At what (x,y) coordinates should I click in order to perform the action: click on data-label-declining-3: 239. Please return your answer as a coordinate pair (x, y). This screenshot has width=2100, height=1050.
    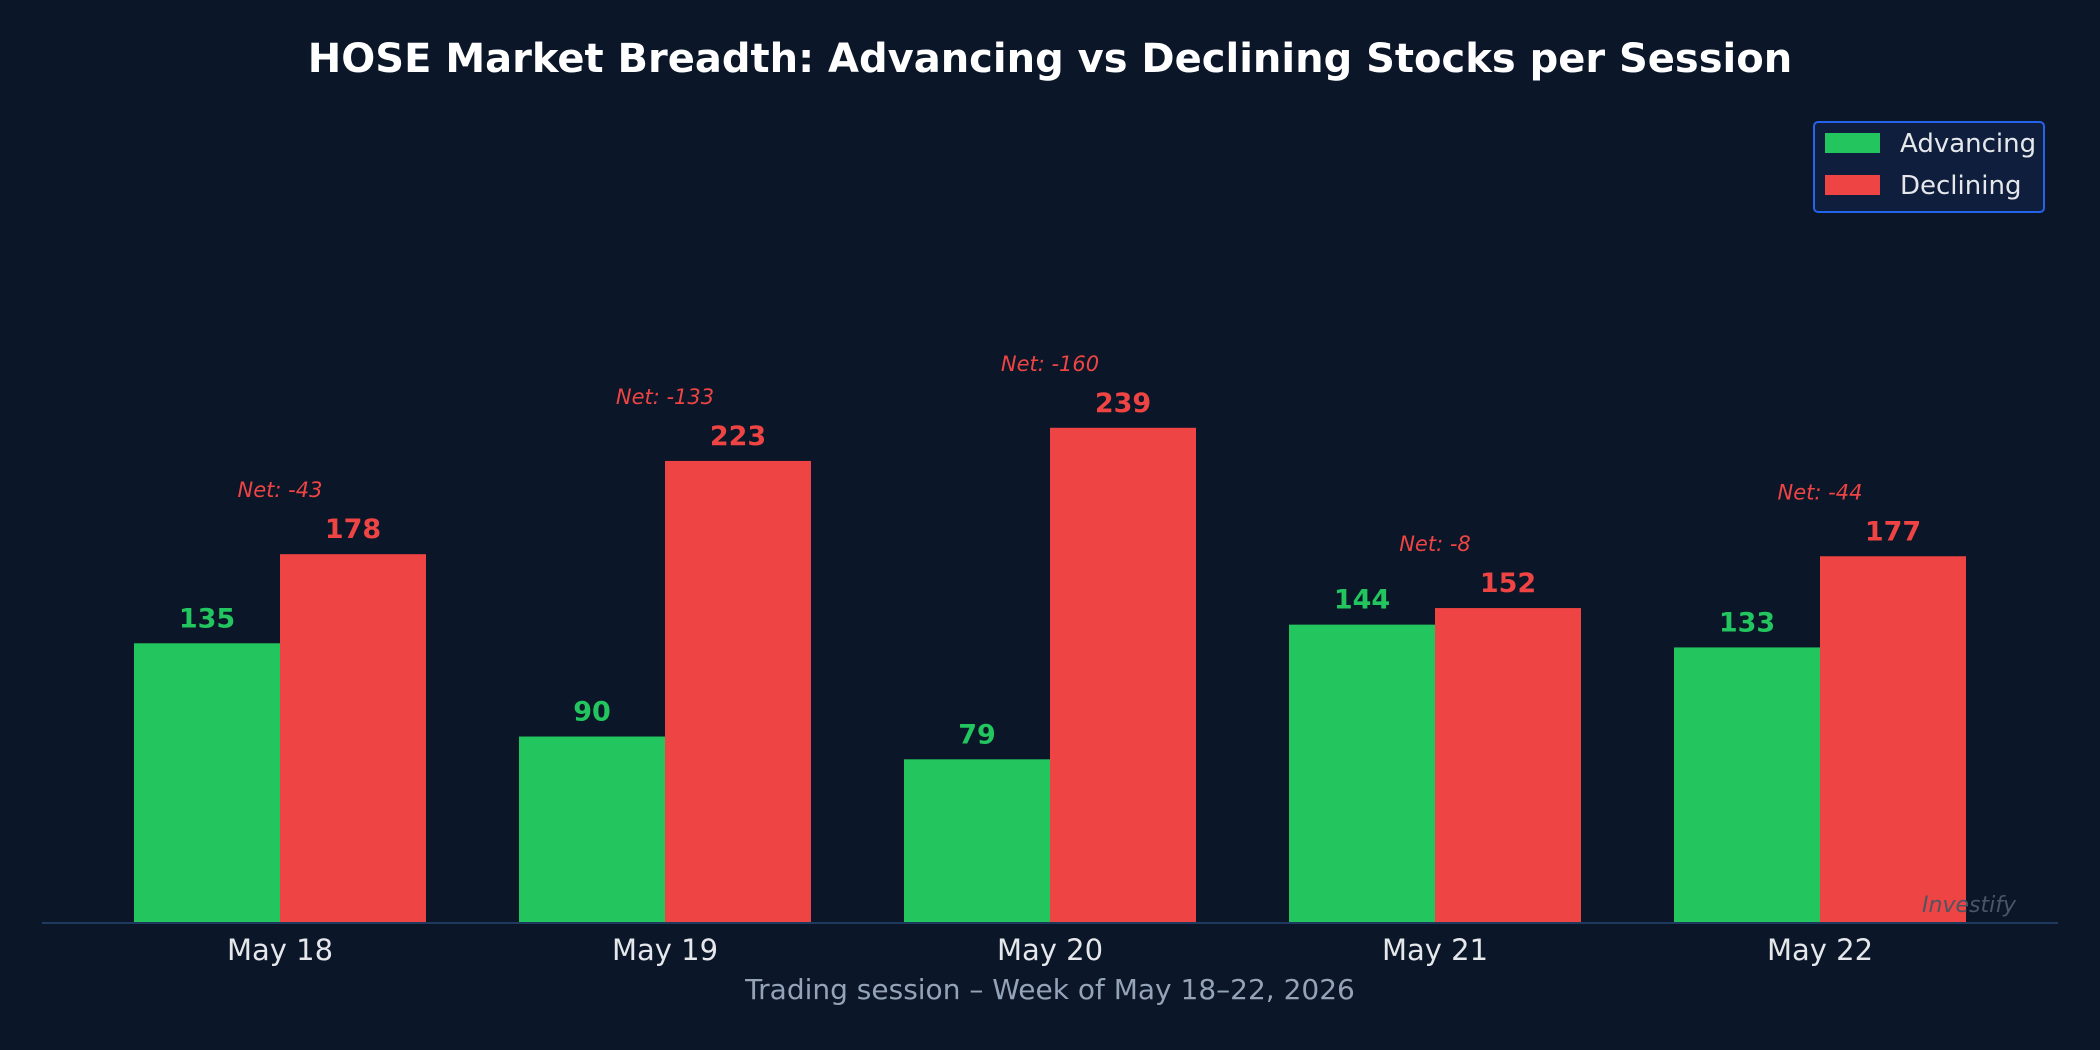
    Looking at the image, I should click on (1123, 403).